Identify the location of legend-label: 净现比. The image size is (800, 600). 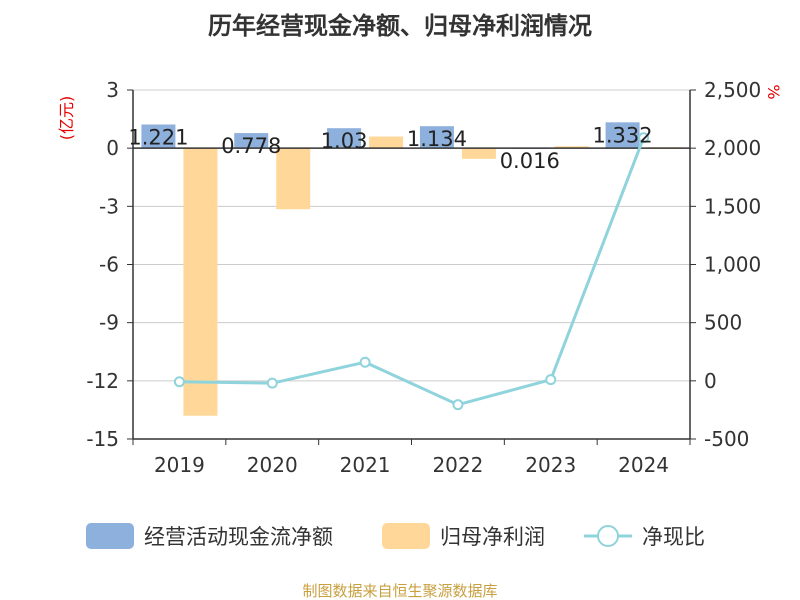
(673, 537).